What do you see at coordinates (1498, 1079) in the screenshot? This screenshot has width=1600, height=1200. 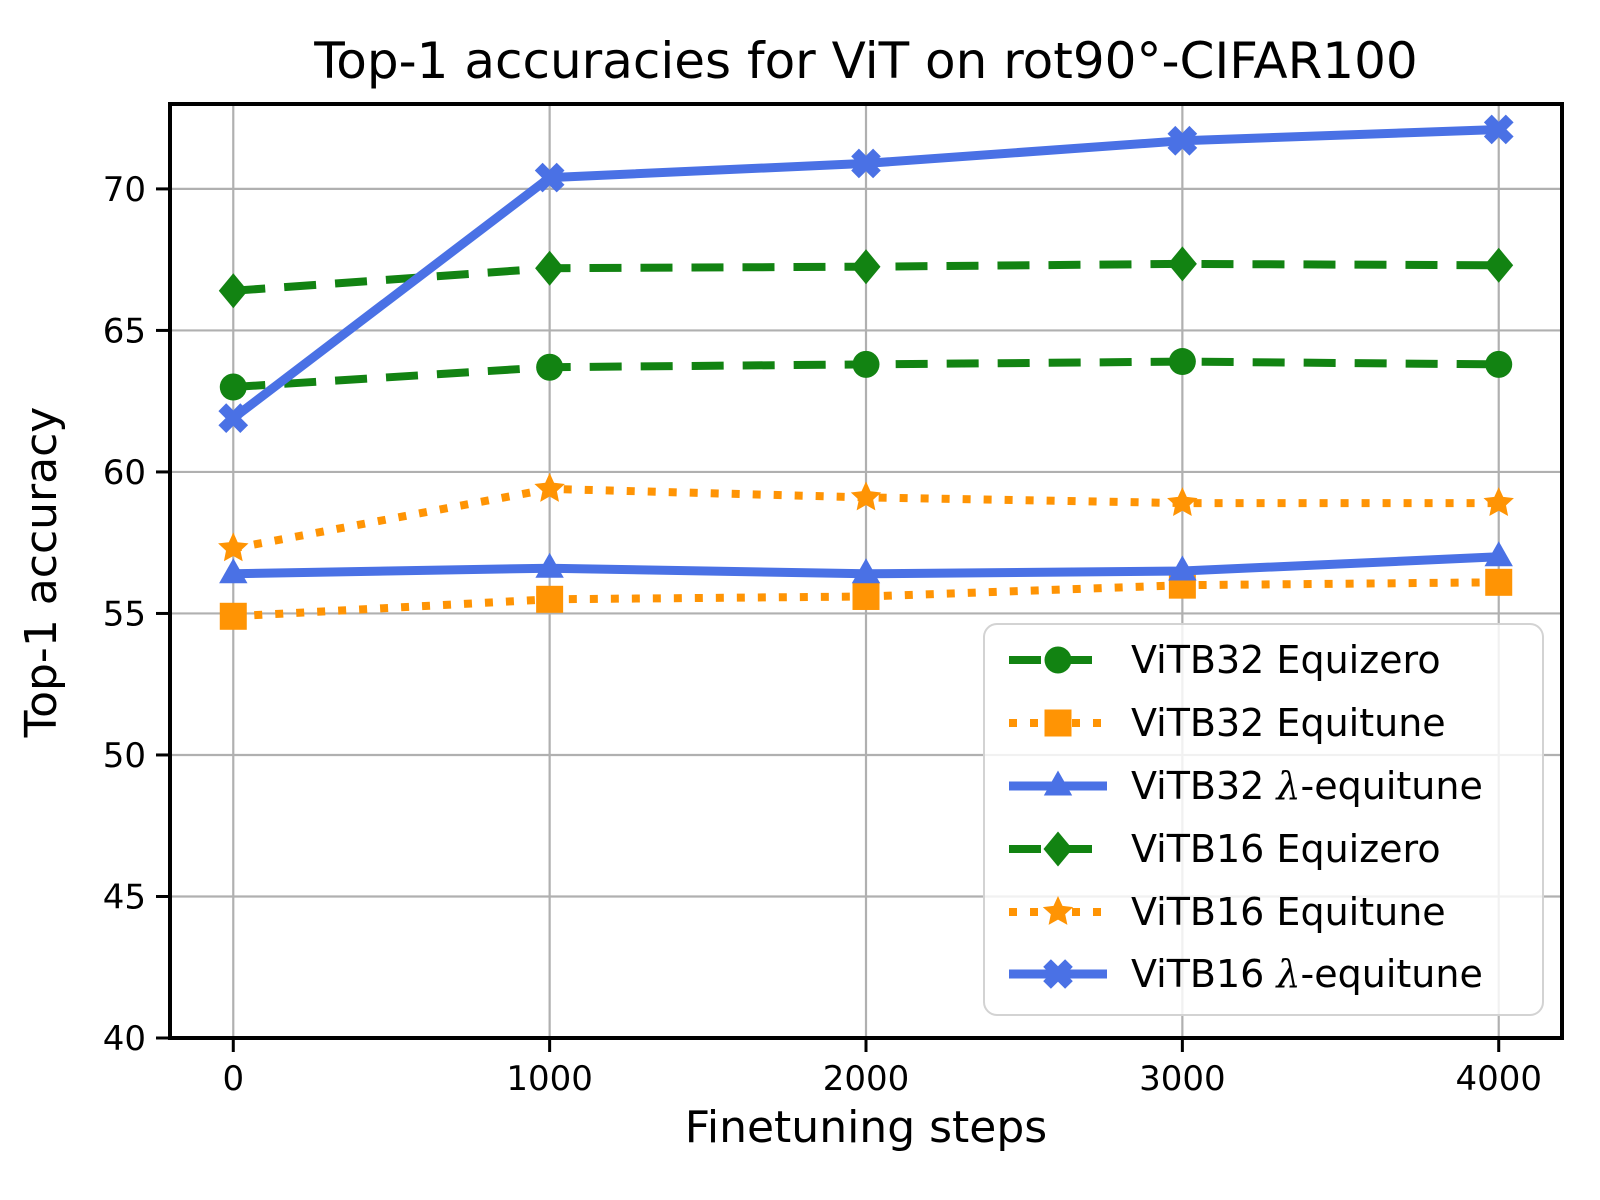 I see `x-tick-label: 4000` at bounding box center [1498, 1079].